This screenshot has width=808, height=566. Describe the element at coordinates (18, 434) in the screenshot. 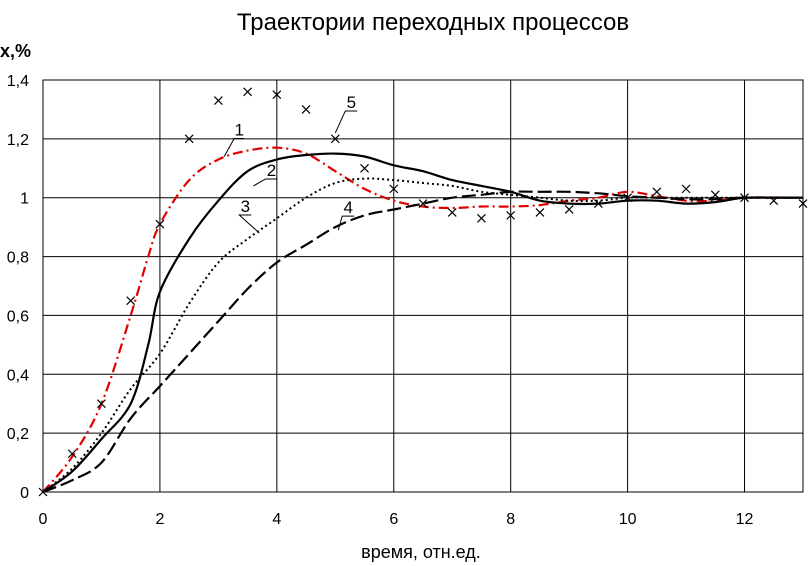

I see `y-tick-label: 0,2` at that location.